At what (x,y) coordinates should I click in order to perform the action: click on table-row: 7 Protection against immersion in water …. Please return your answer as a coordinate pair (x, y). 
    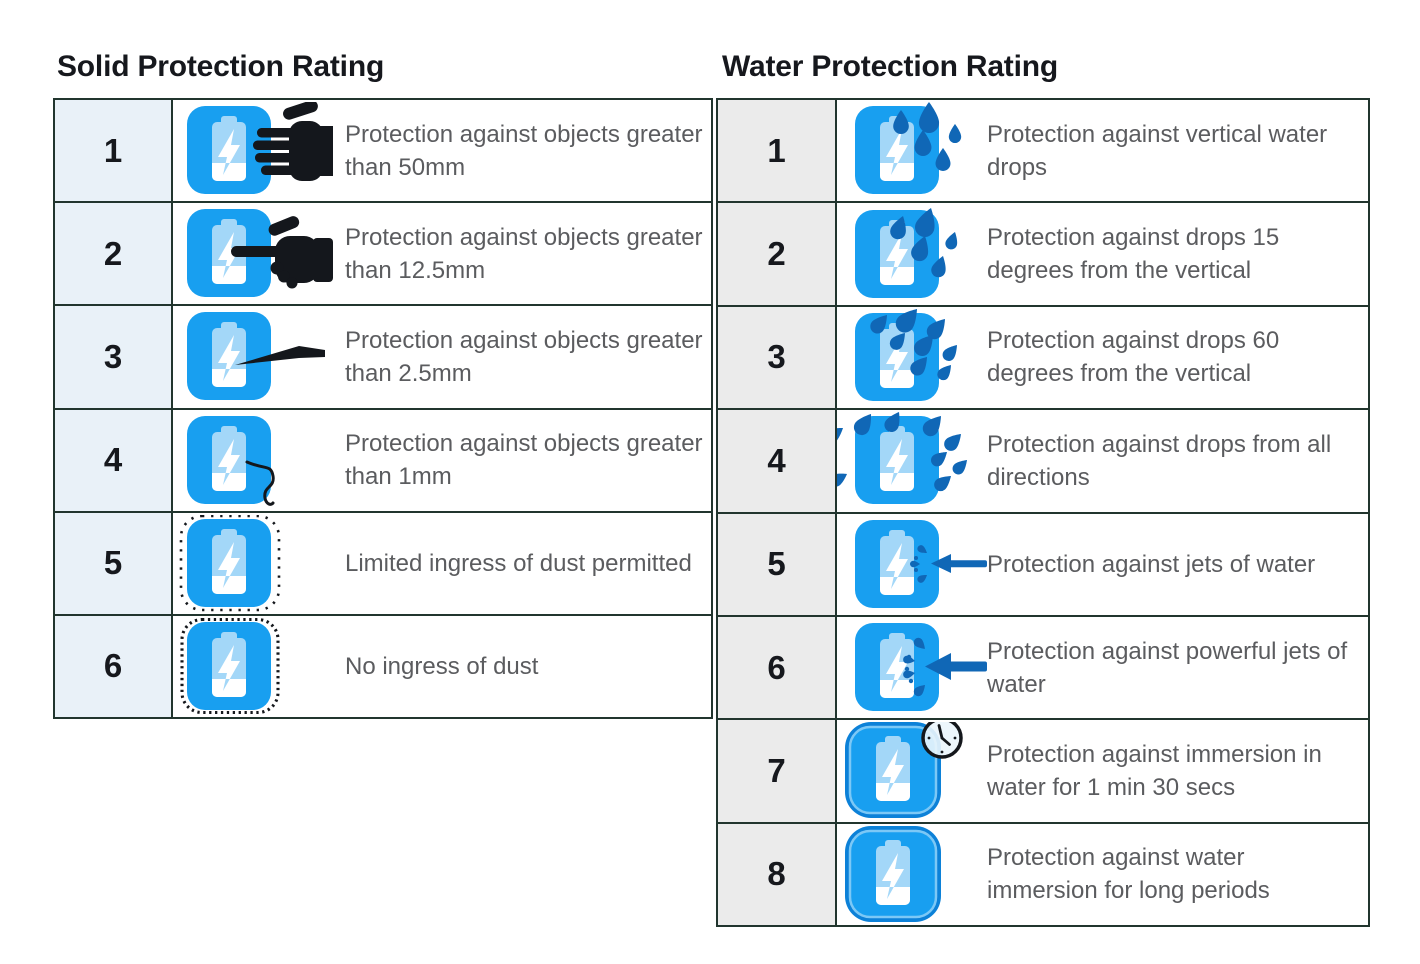
    Looking at the image, I should click on (1043, 770).